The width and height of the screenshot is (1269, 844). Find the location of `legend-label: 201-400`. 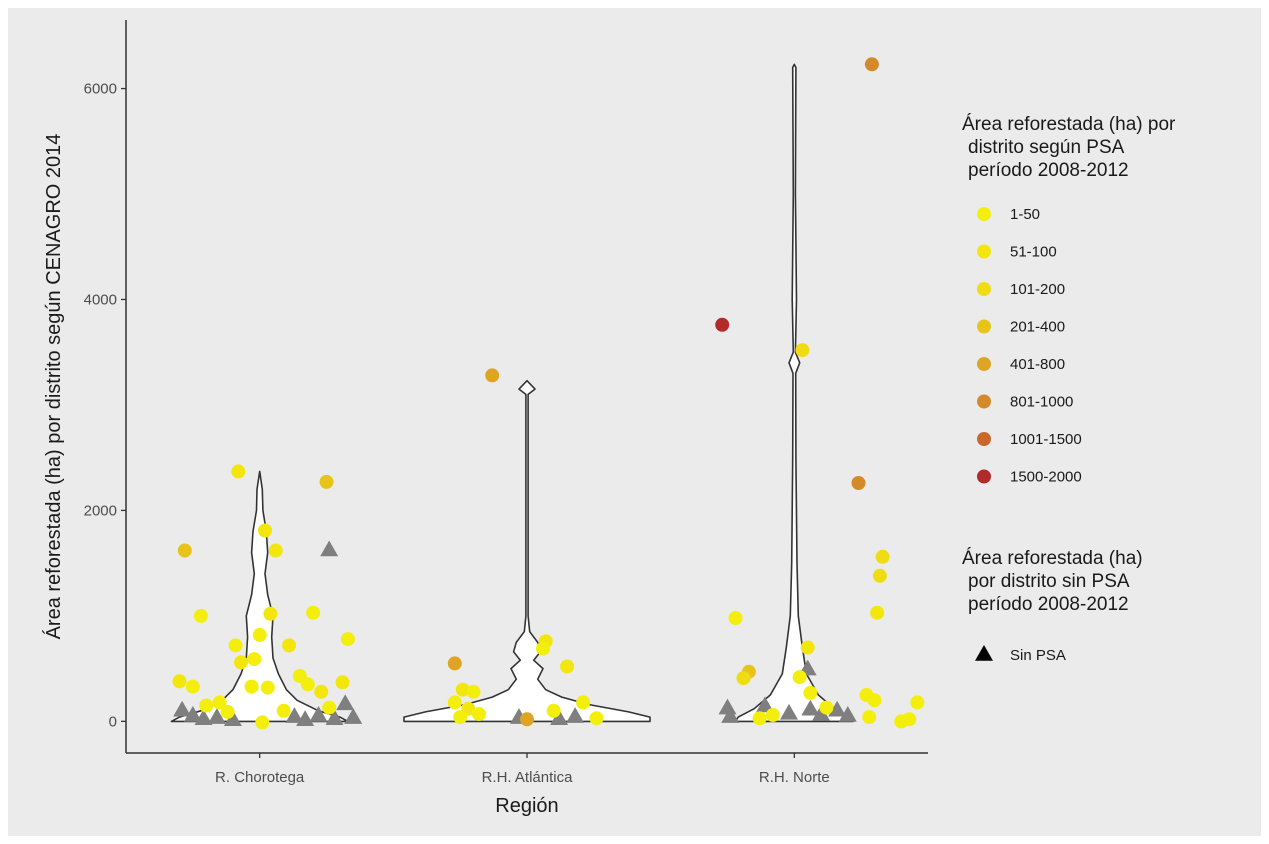

legend-label: 201-400 is located at coordinates (1037, 327).